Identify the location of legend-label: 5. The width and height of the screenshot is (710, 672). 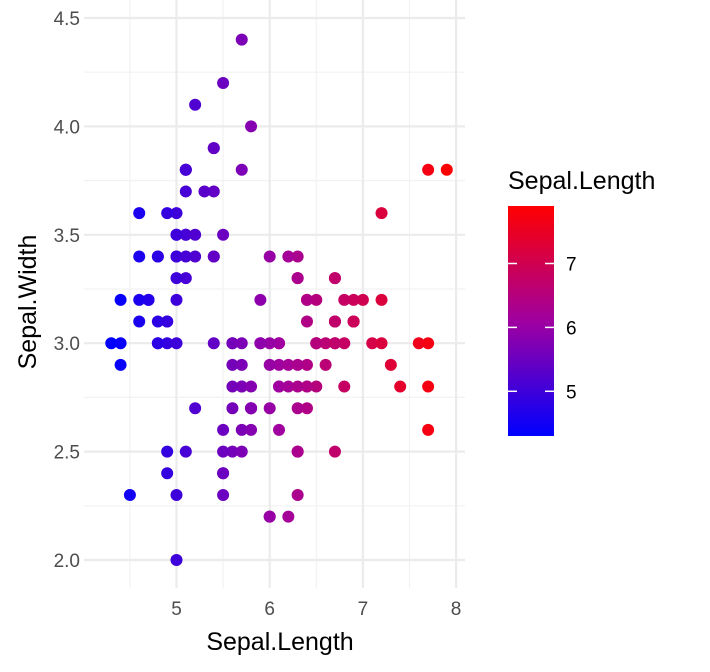
(571, 392).